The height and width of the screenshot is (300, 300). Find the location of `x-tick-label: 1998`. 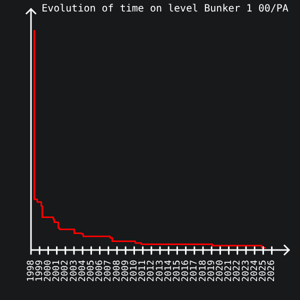

x-tick-label: 1998 is located at coordinates (31, 271).